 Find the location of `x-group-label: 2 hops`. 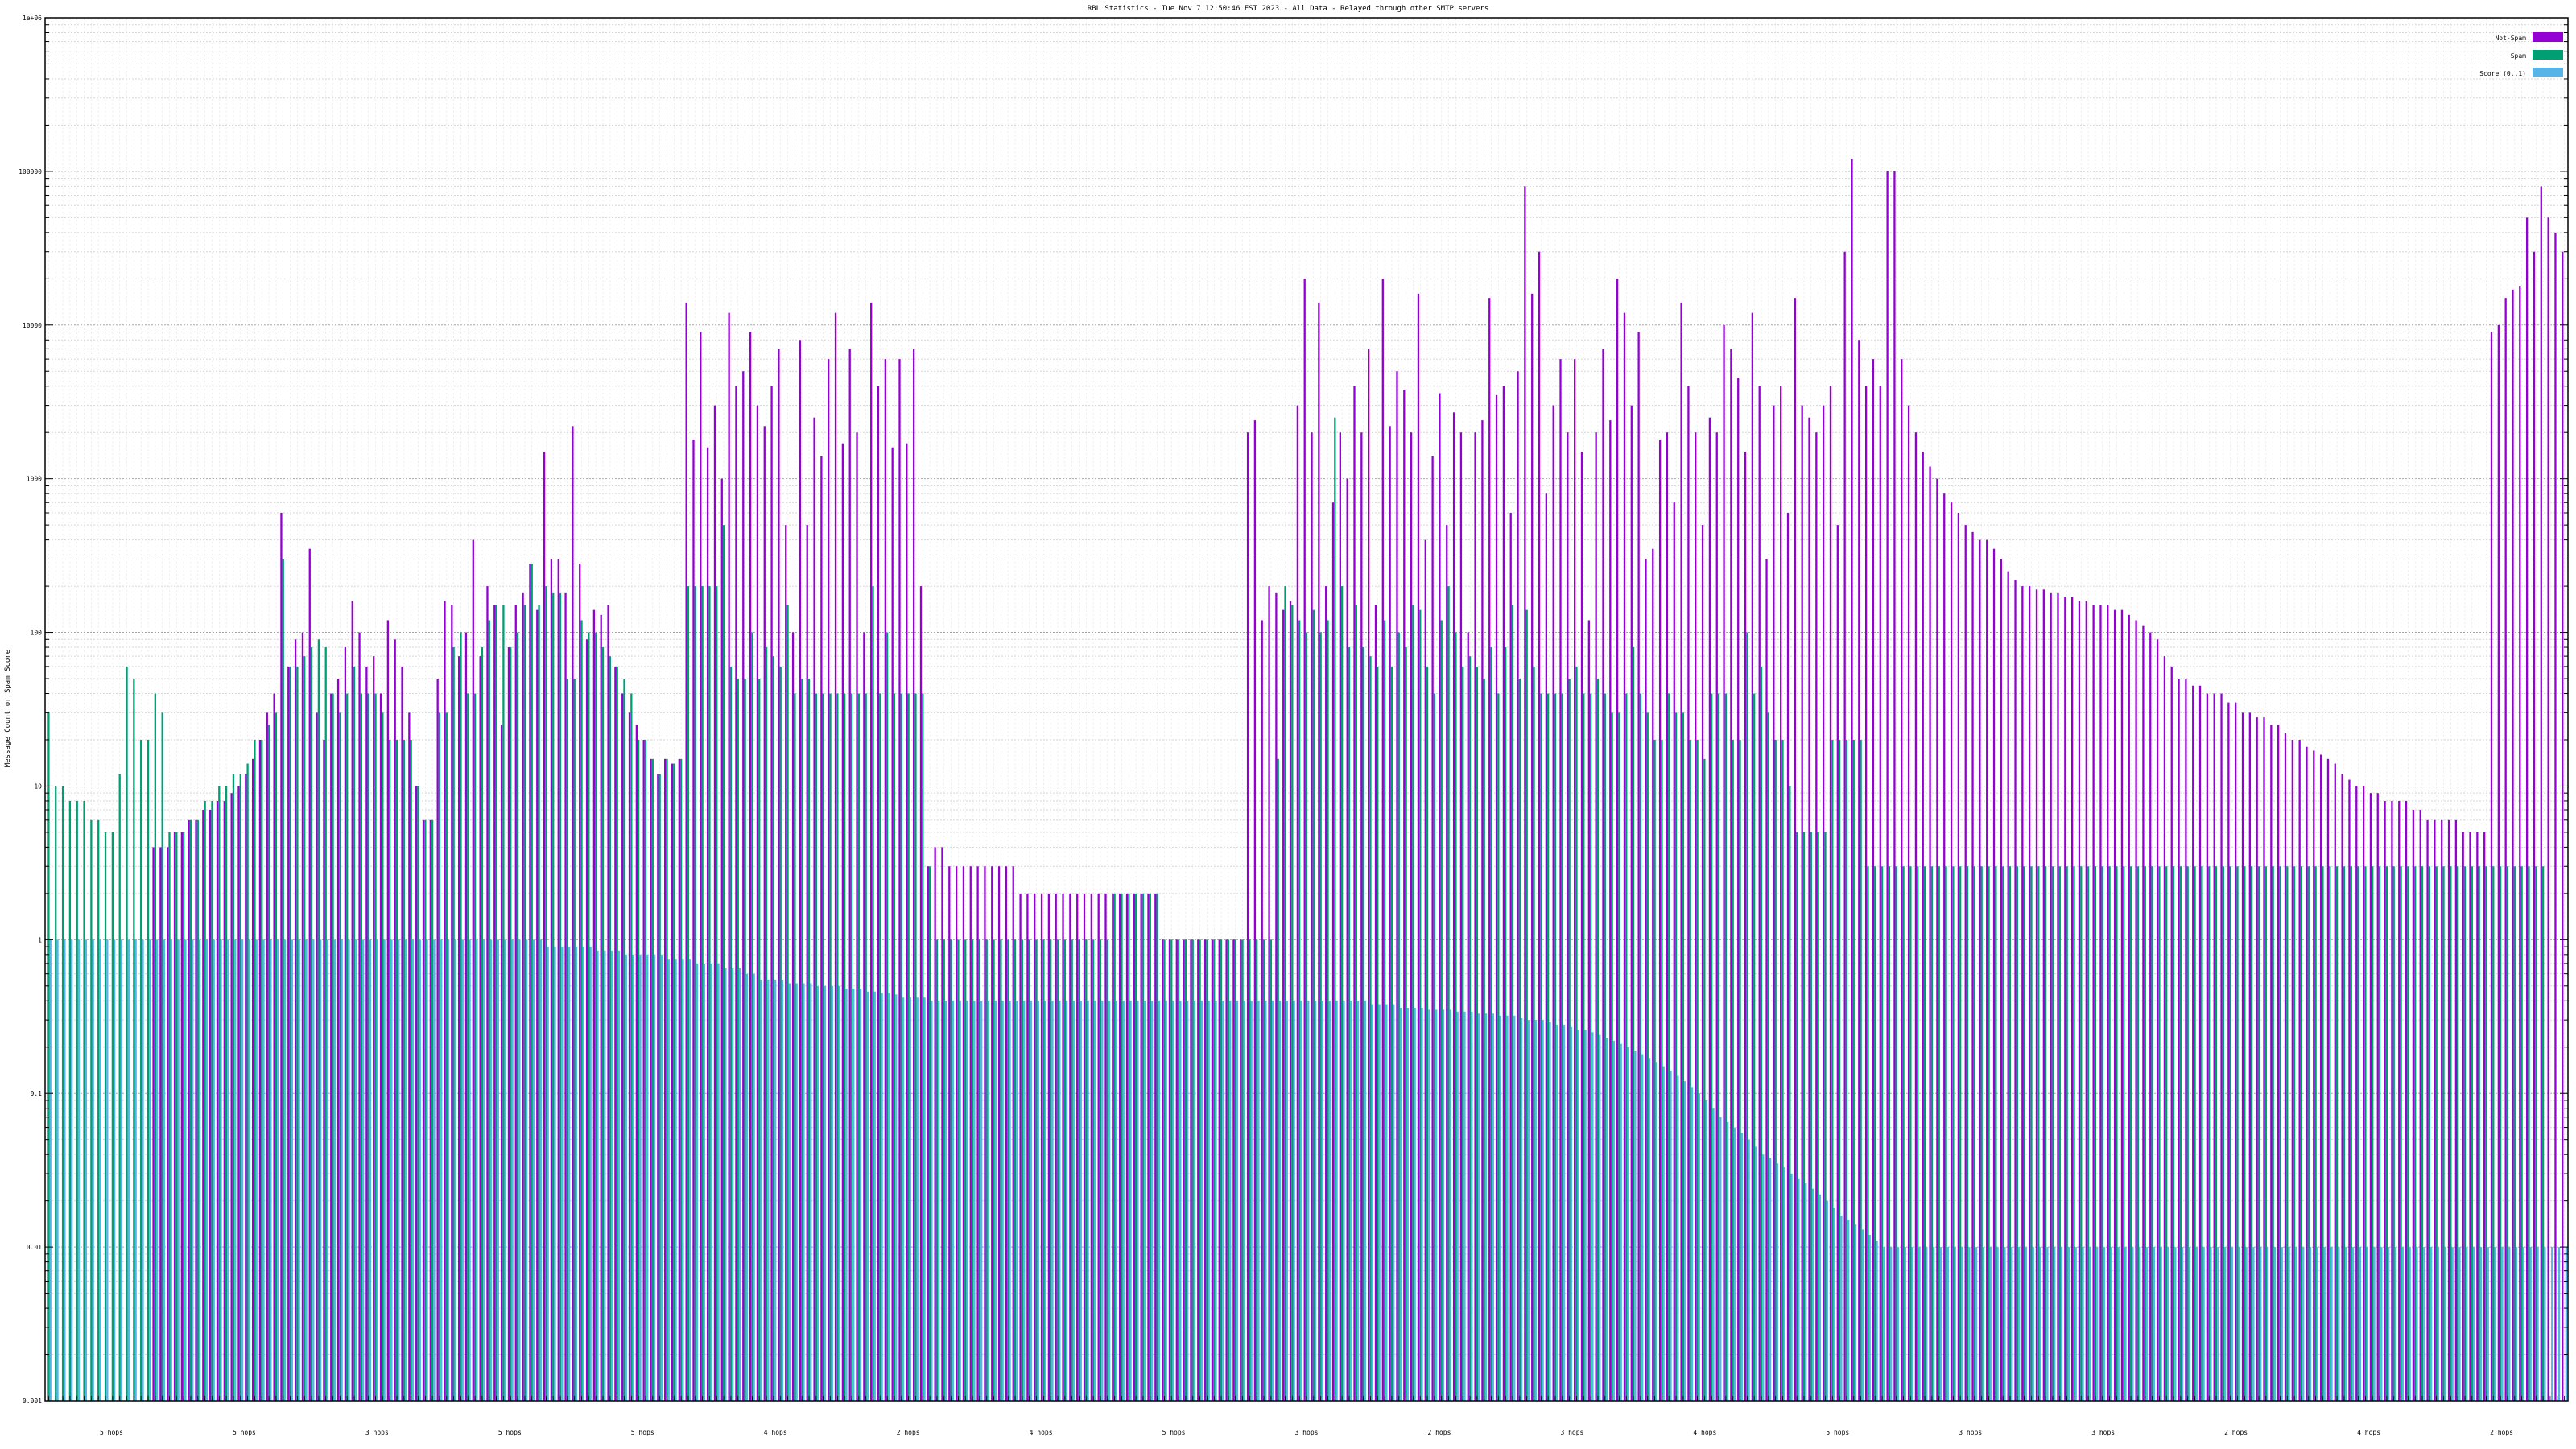

x-group-label: 2 hops is located at coordinates (1439, 1432).